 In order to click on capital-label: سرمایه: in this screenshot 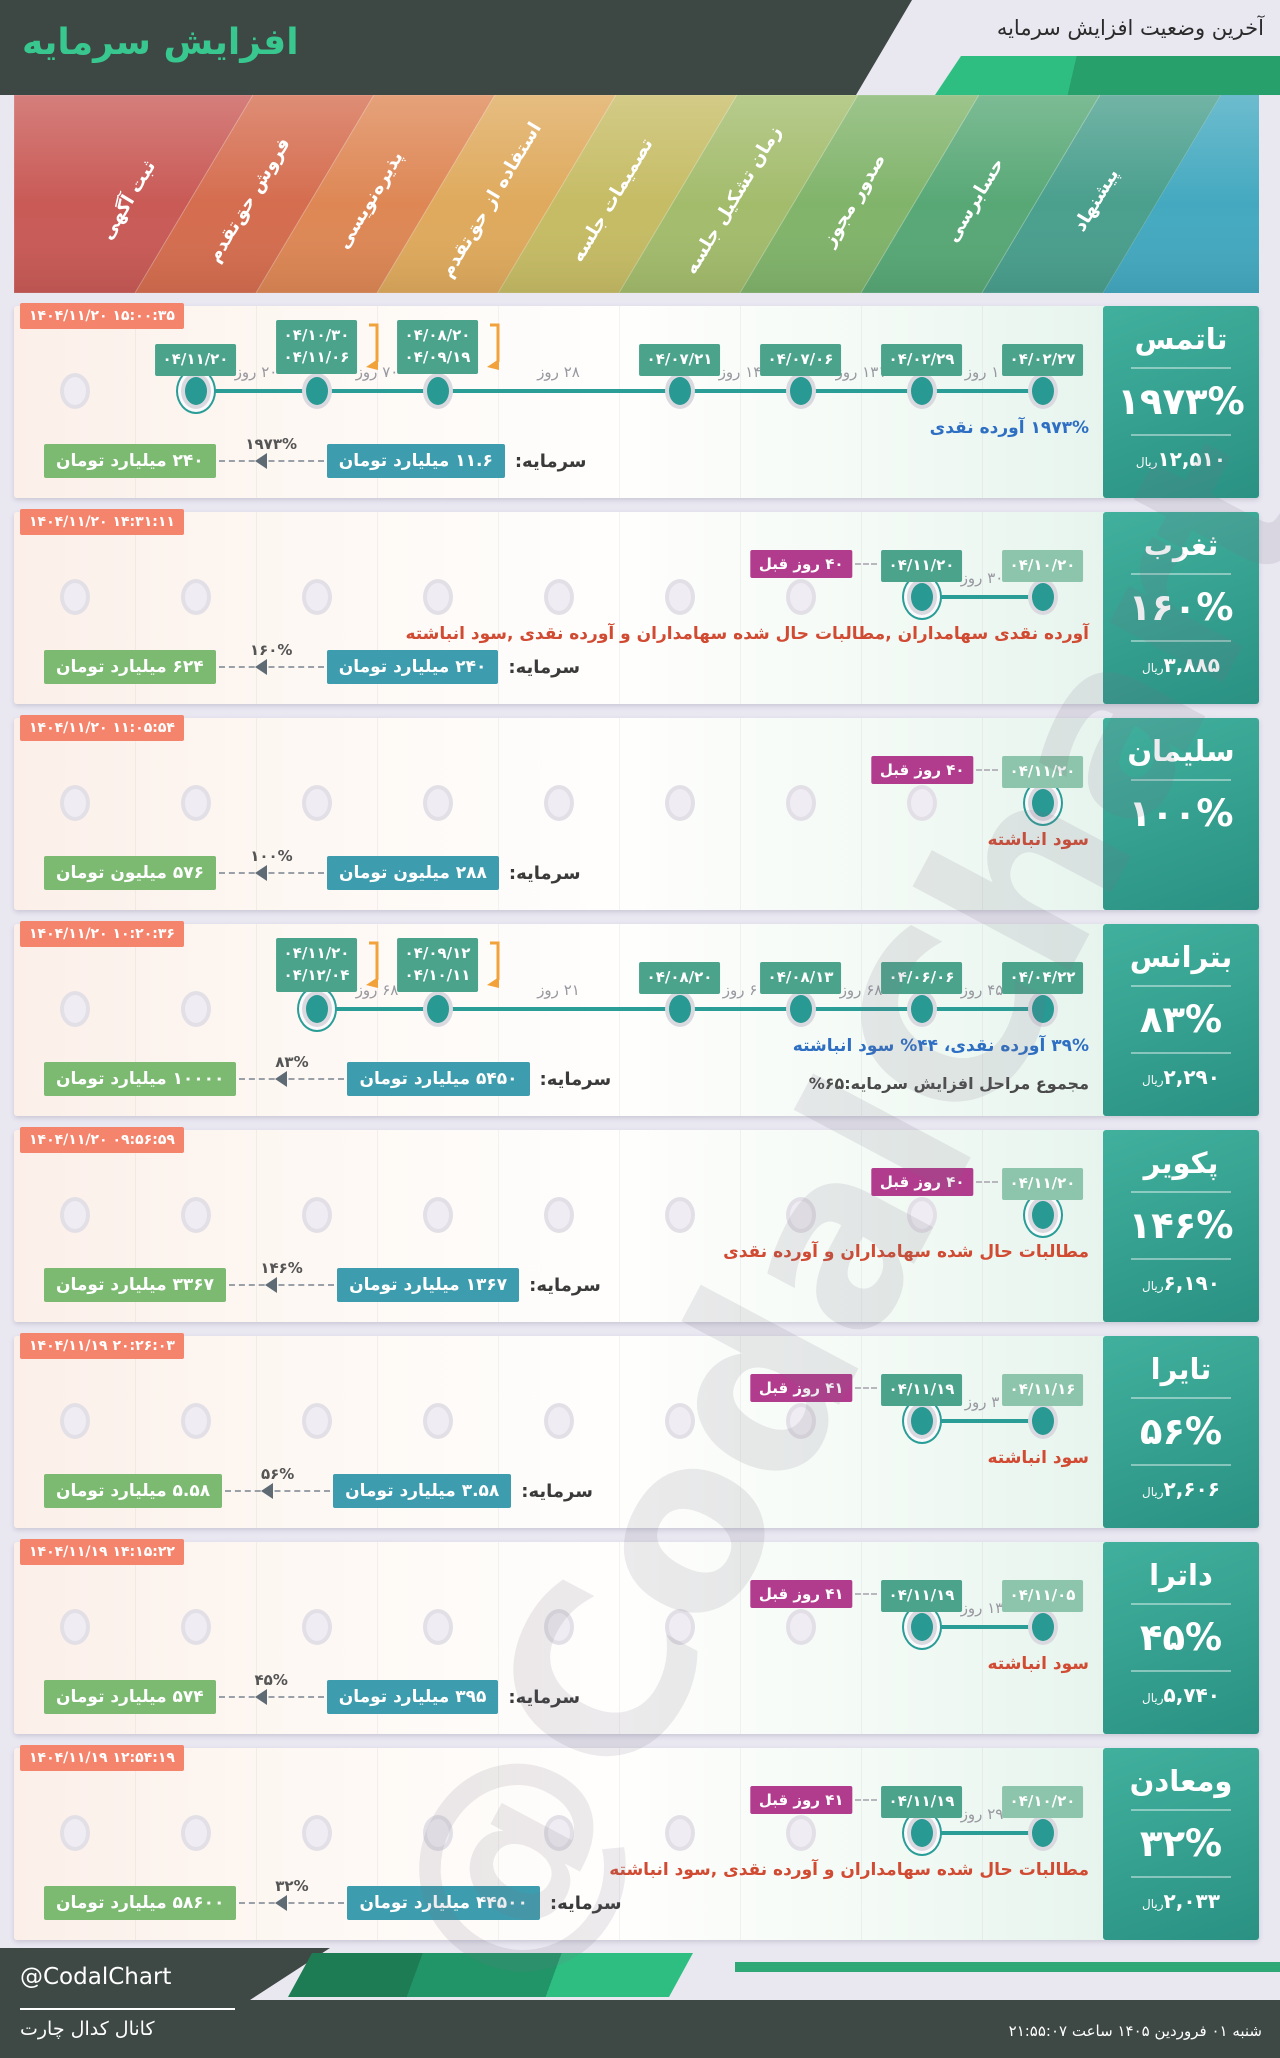, I will do `click(544, 873)`.